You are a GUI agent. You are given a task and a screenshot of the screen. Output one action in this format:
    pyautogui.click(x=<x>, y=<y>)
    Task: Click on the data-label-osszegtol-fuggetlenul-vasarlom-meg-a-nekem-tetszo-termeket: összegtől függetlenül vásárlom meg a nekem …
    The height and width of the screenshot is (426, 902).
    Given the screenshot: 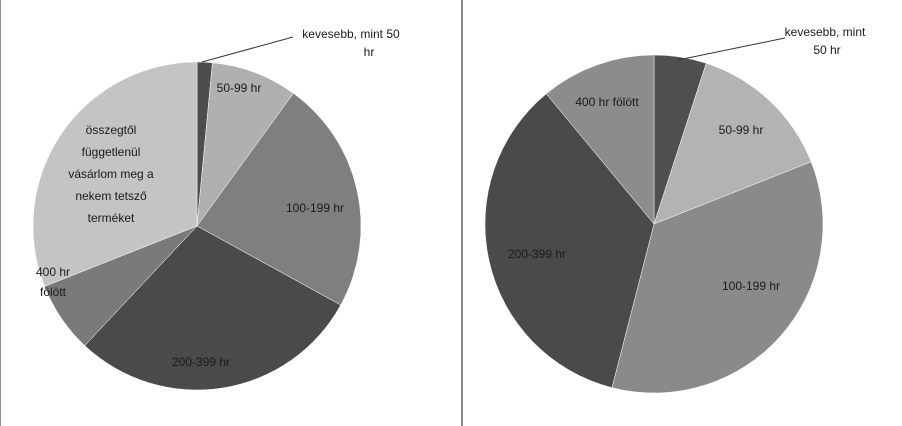 What is the action you would take?
    pyautogui.click(x=111, y=174)
    